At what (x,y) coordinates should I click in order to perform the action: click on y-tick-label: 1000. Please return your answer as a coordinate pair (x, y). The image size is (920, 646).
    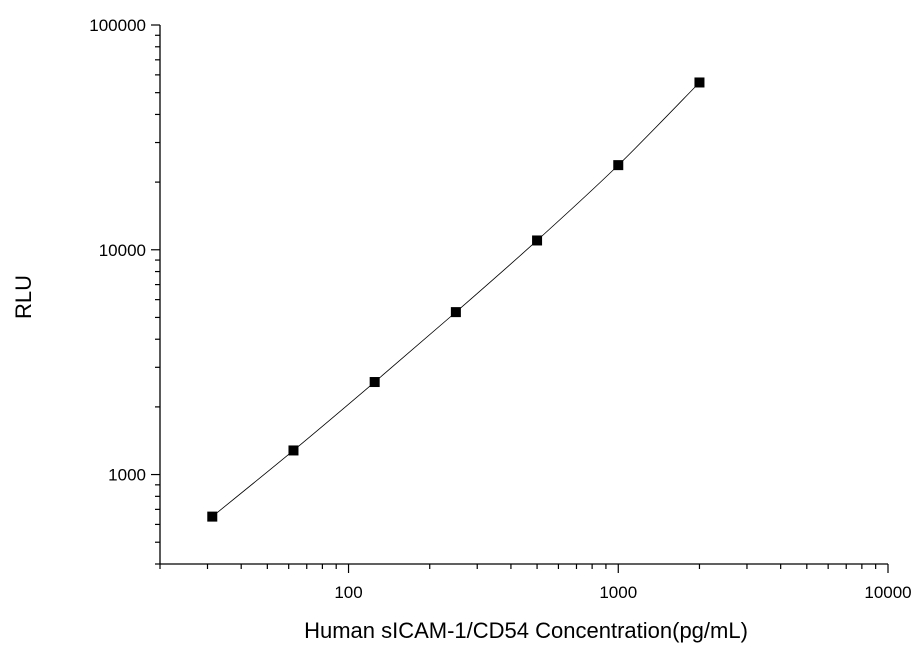
    Looking at the image, I should click on (127, 475).